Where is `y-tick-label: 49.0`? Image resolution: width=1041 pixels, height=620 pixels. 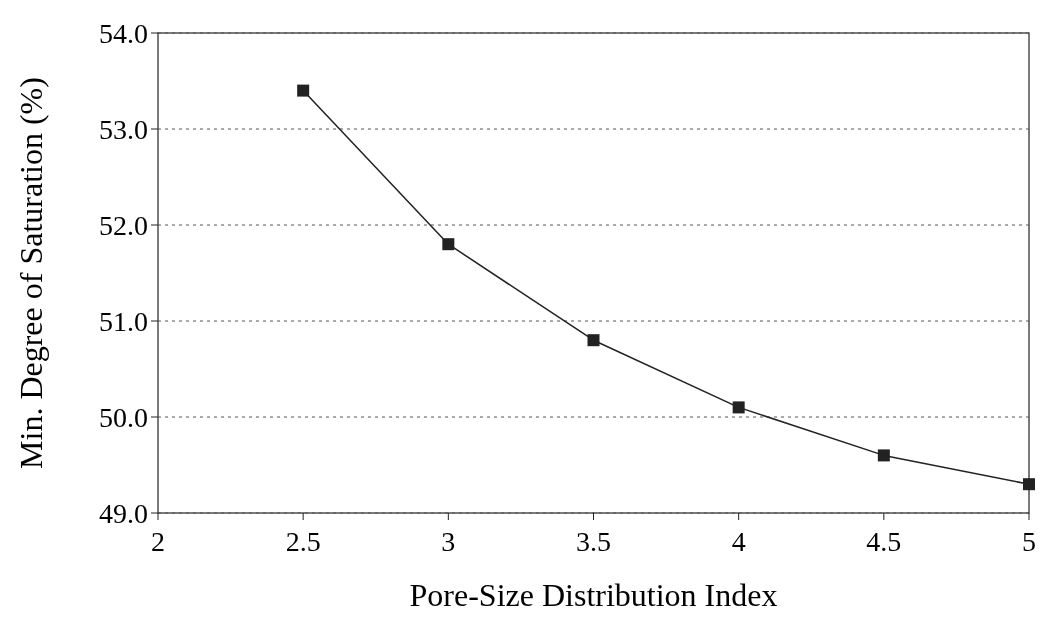 y-tick-label: 49.0 is located at coordinates (123, 513).